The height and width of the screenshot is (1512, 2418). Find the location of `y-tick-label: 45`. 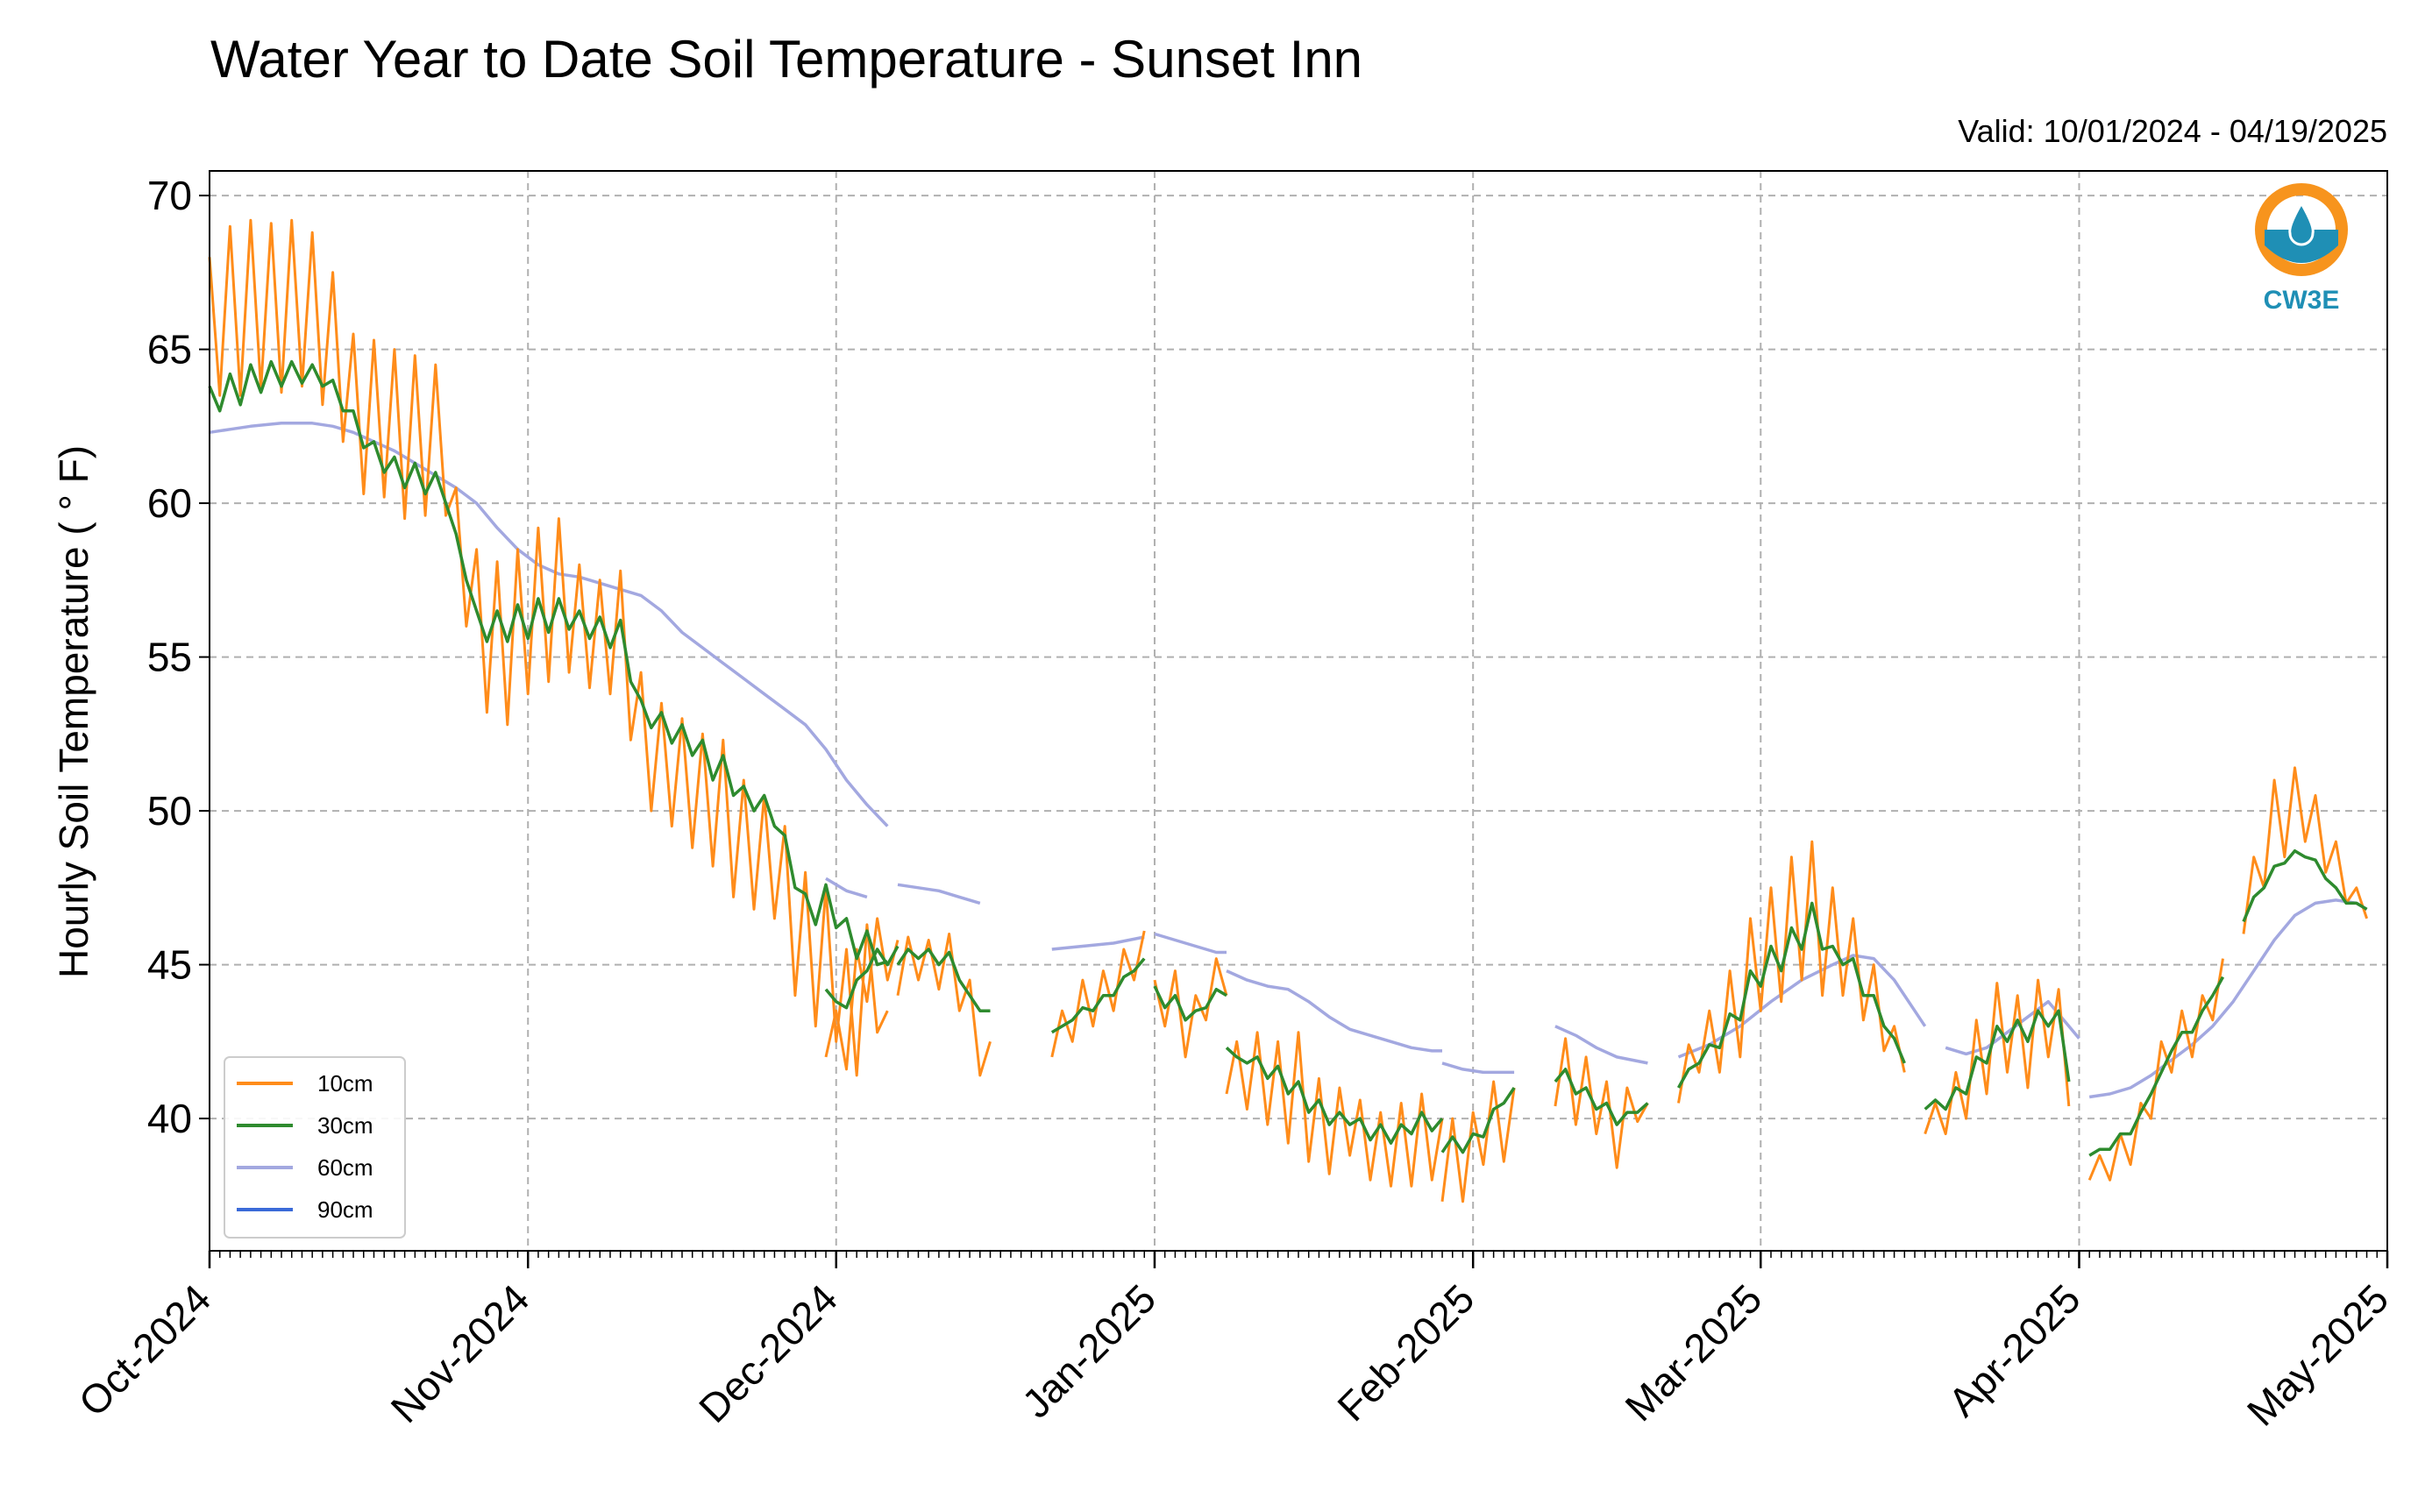

y-tick-label: 45 is located at coordinates (169, 965).